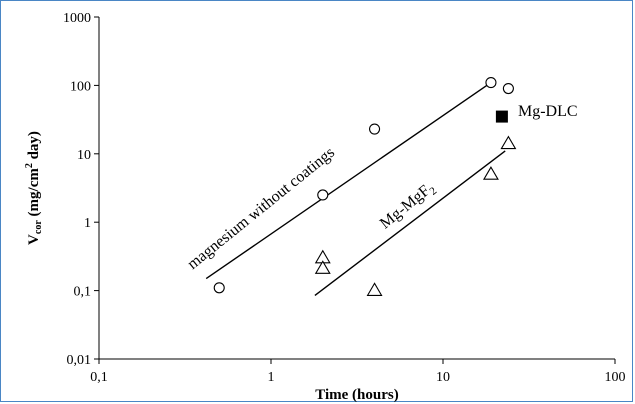  What do you see at coordinates (99, 377) in the screenshot?
I see `x-tick-label: 0,1` at bounding box center [99, 377].